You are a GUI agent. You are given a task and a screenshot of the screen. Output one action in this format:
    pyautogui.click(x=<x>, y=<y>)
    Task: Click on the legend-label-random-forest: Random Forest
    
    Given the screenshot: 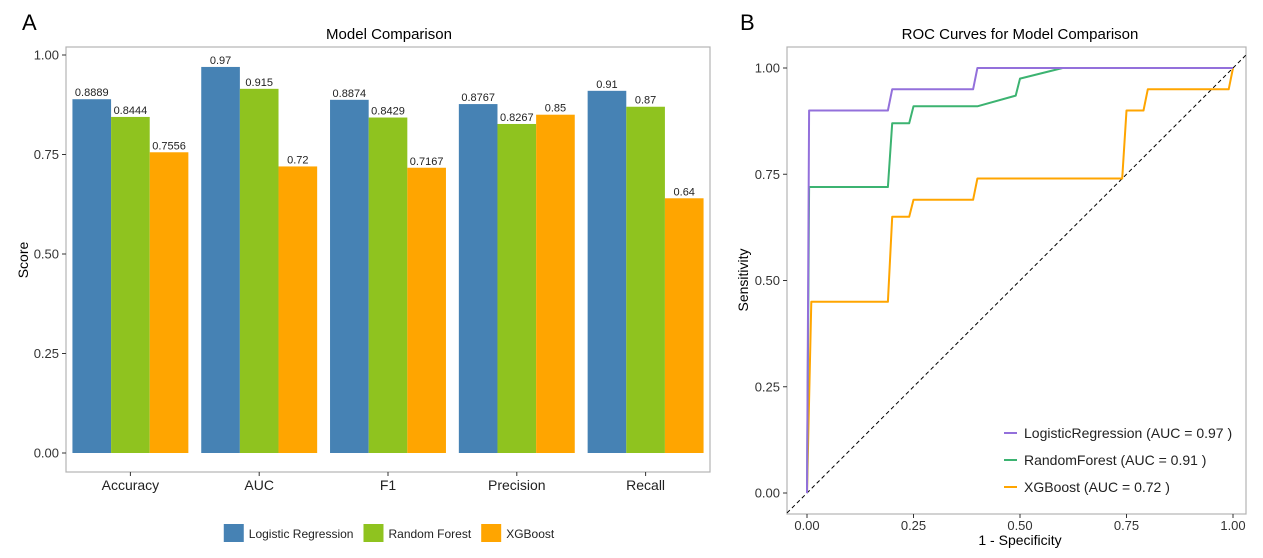 What is the action you would take?
    pyautogui.click(x=429, y=534)
    